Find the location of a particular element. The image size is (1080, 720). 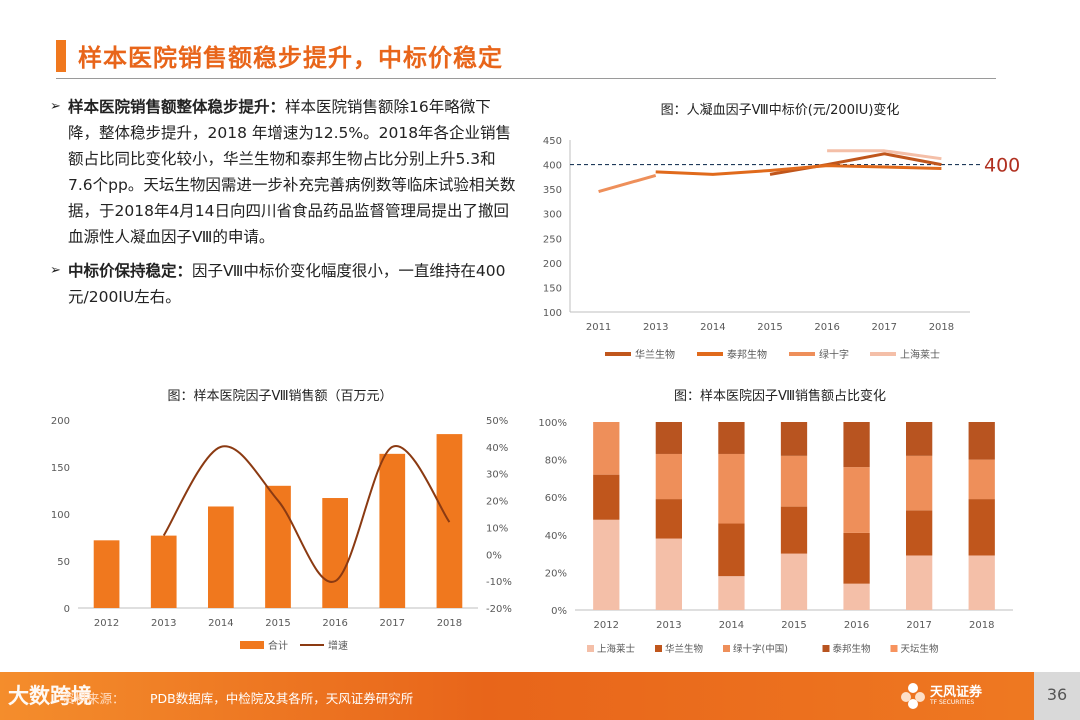

legend-label: 天坛生物 is located at coordinates (920, 649).